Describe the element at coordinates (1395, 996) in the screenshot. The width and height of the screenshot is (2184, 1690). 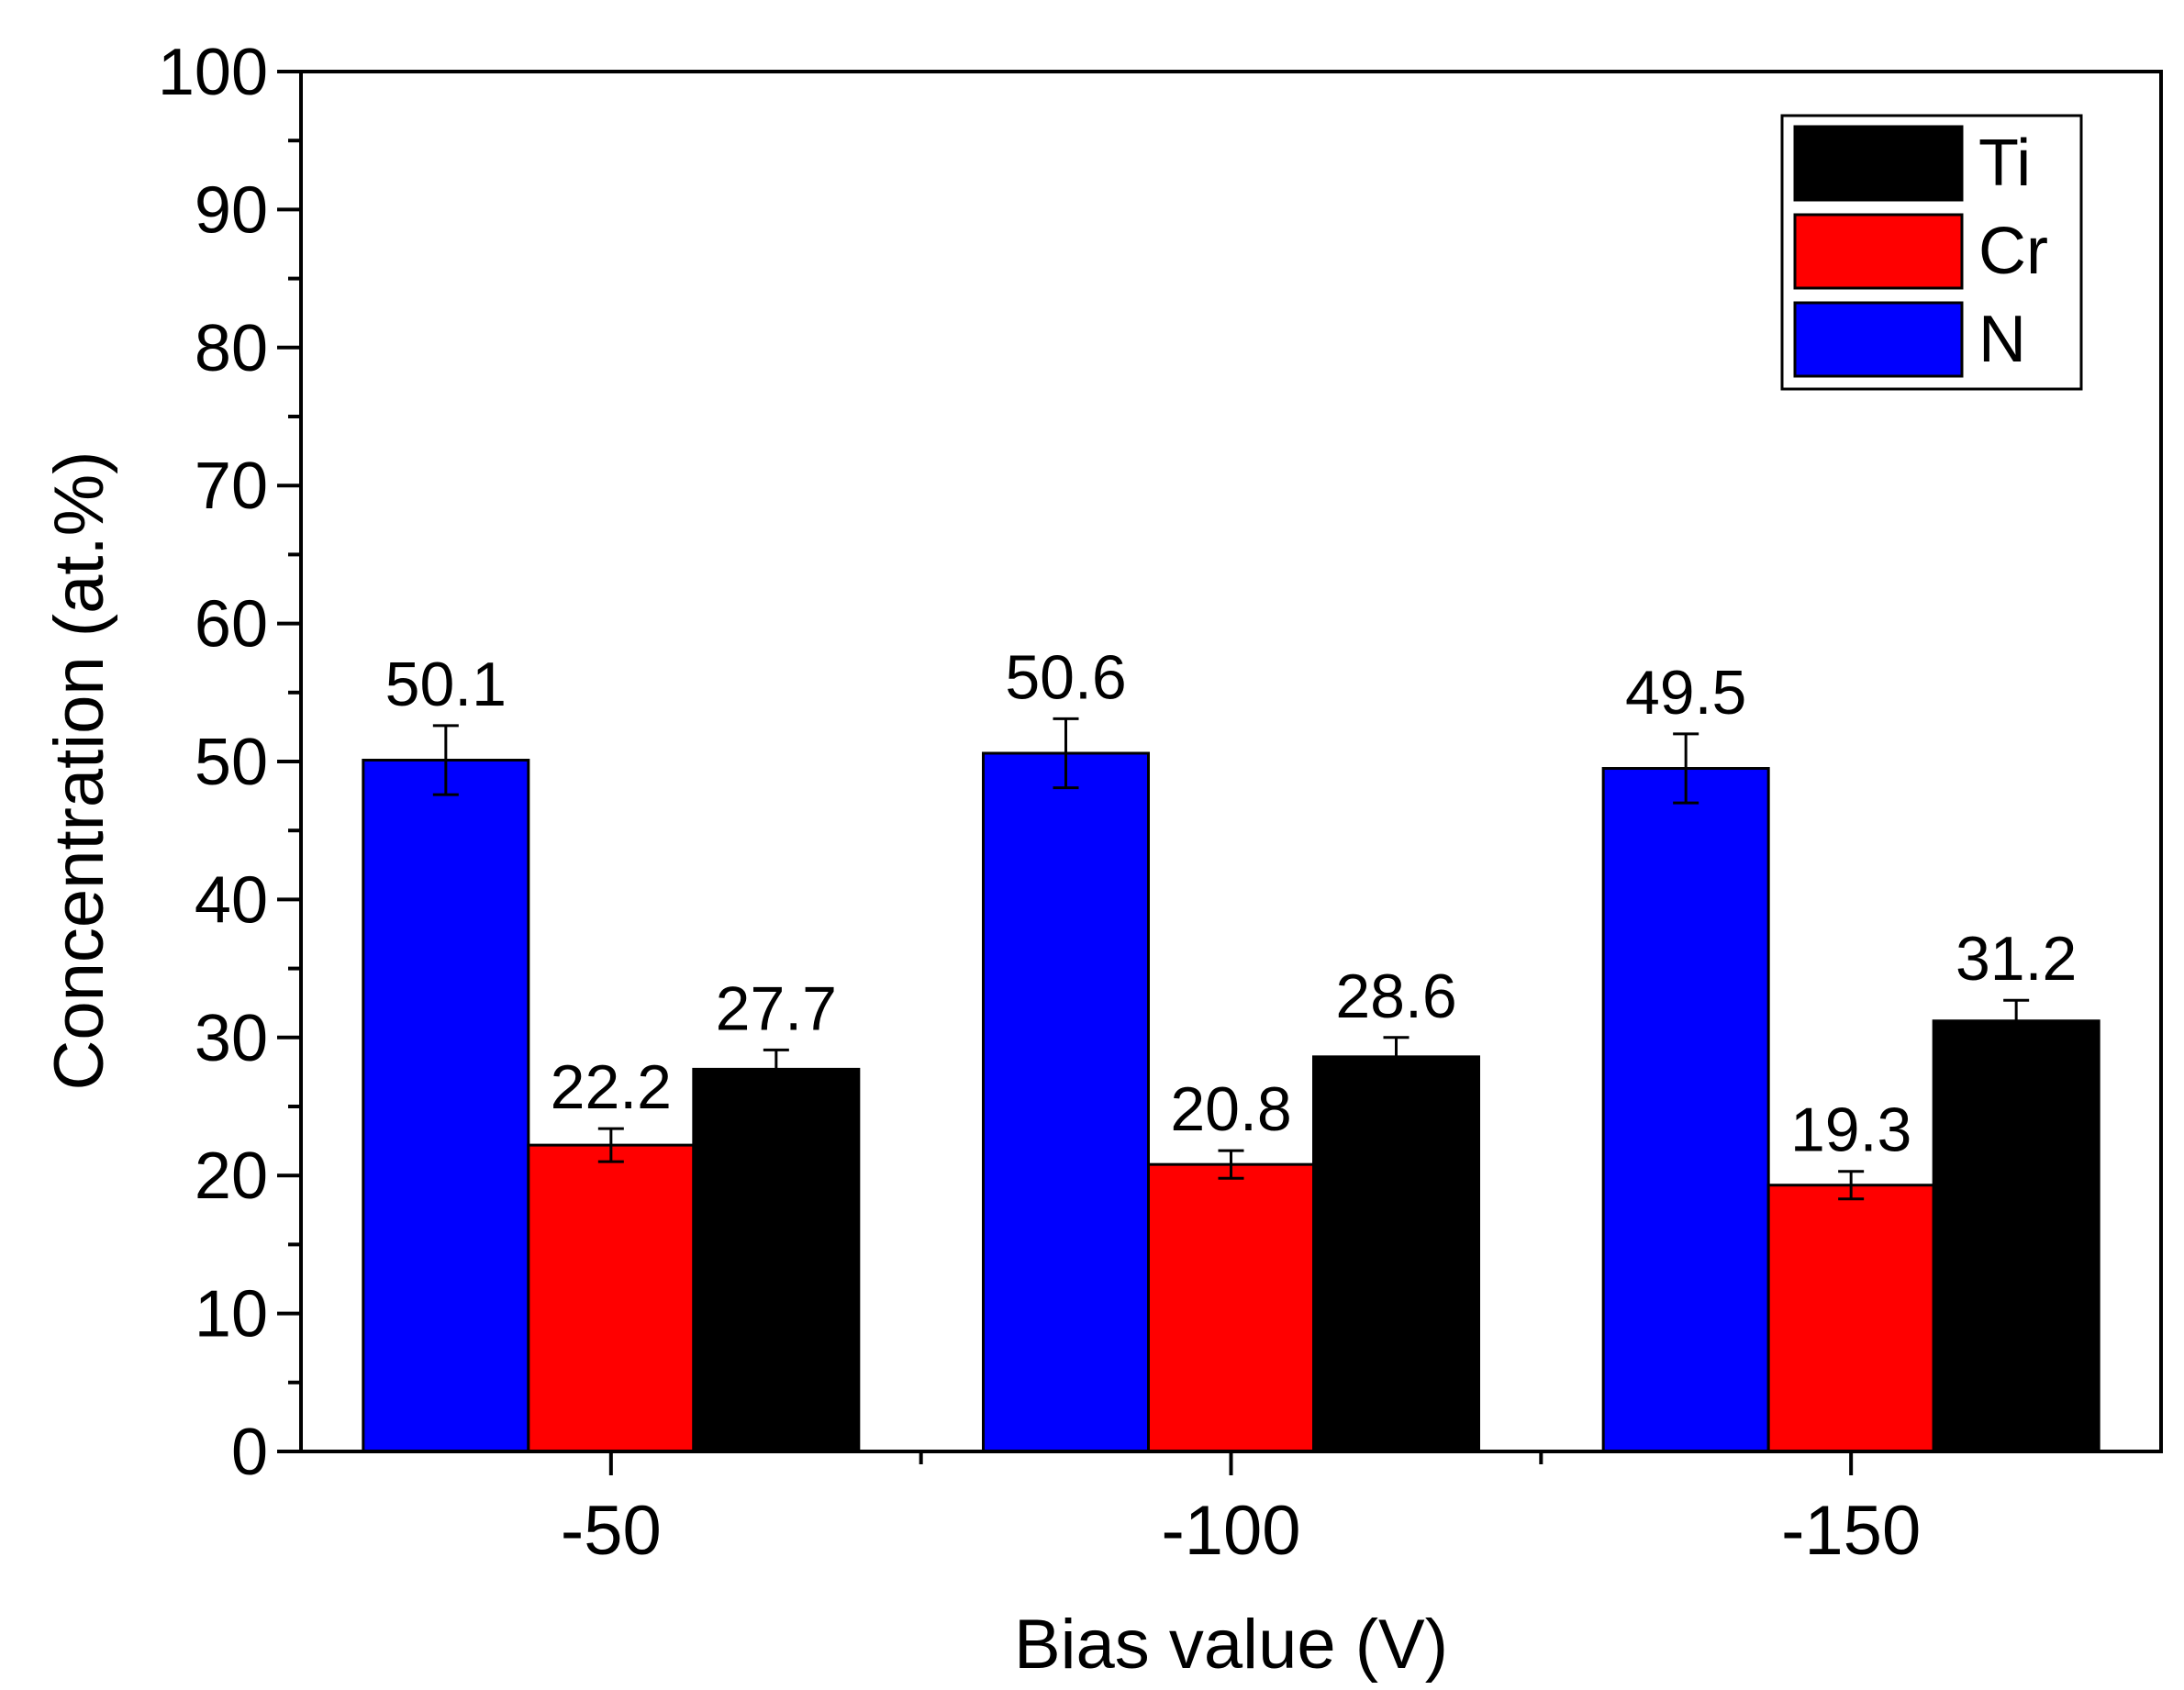
I see `value-label: 28.6` at that location.